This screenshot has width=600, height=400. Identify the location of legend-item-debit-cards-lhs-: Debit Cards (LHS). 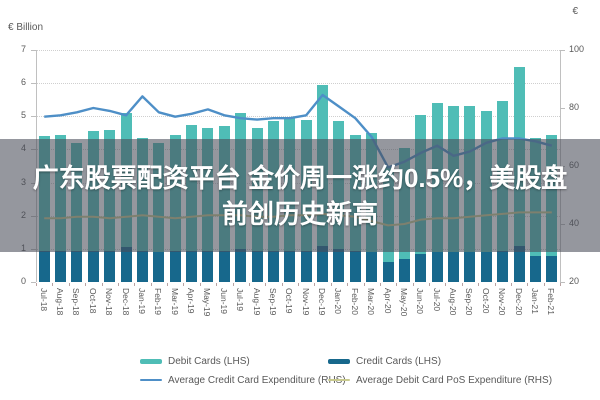
(195, 361).